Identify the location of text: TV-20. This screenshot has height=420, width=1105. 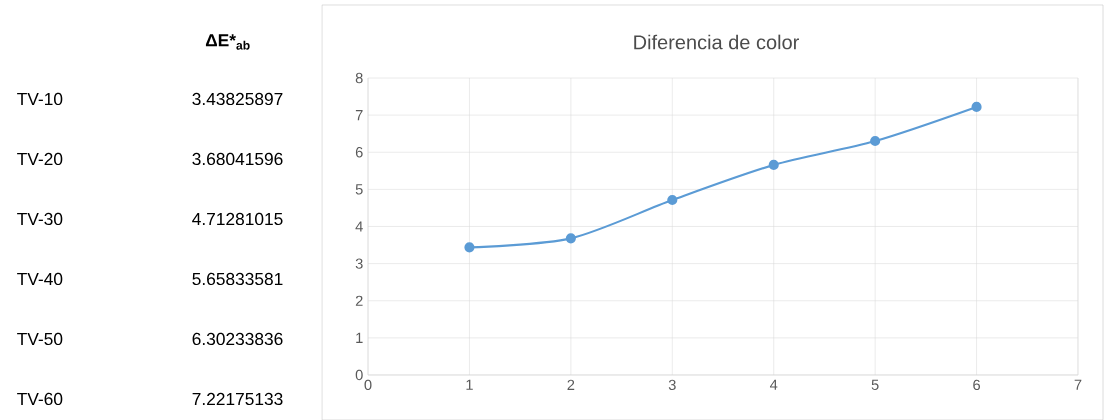
(40, 158).